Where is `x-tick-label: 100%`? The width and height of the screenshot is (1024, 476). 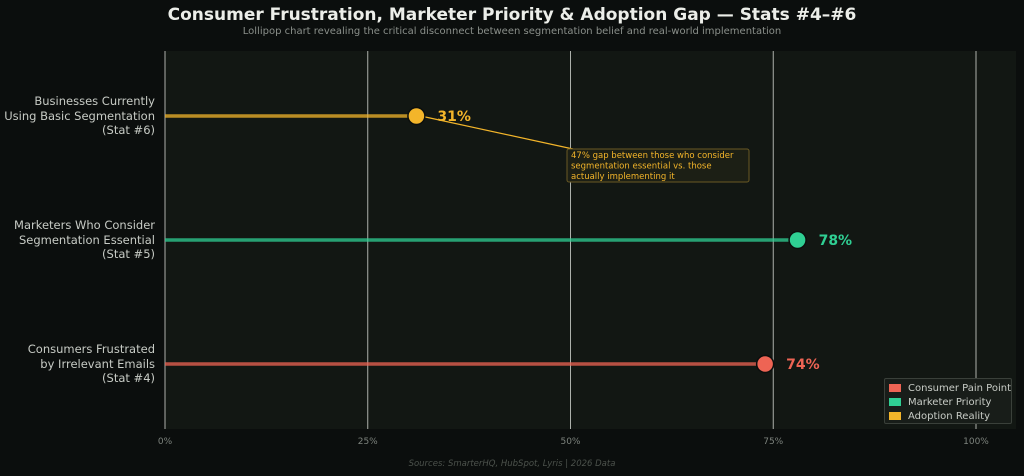 x-tick-label: 100% is located at coordinates (976, 442).